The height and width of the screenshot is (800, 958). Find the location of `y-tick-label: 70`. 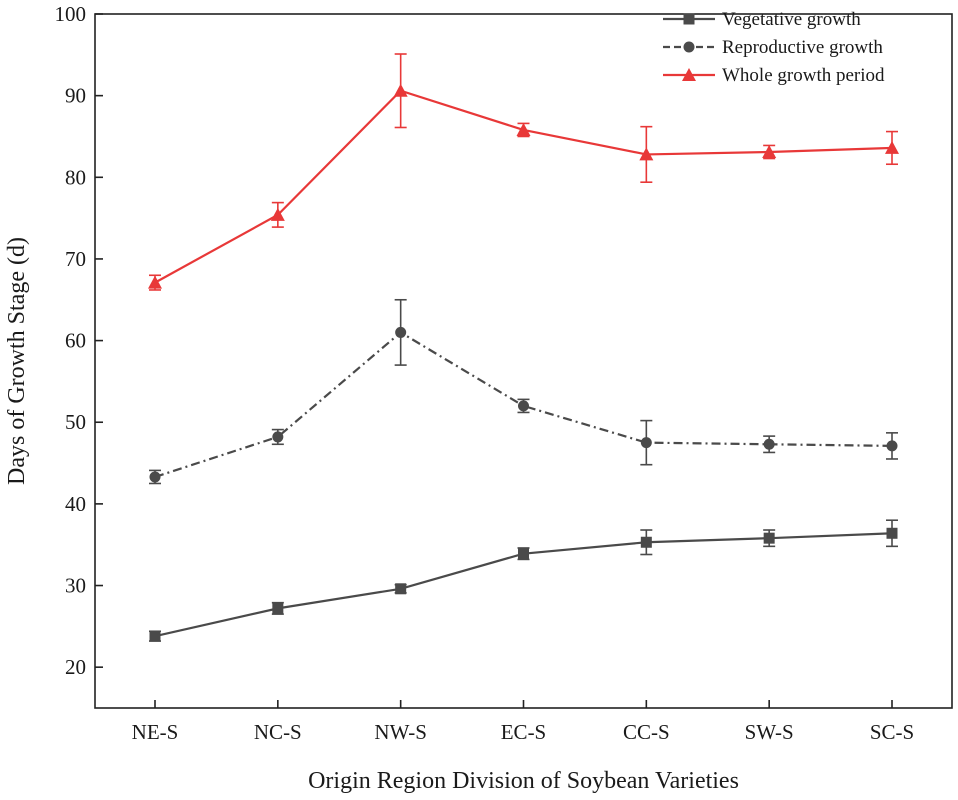

y-tick-label: 70 is located at coordinates (75, 259).